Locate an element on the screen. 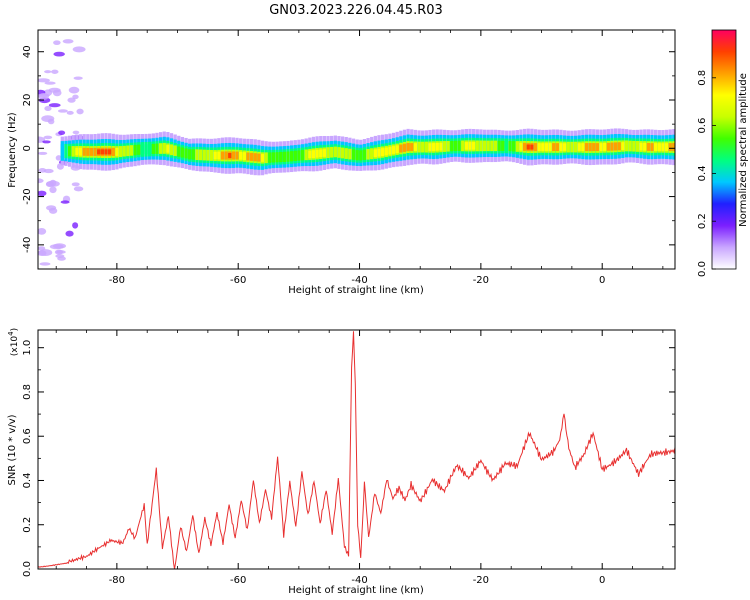 Image resolution: width=750 pixels, height=600 pixels. x-tick-label: -20 is located at coordinates (481, 280).